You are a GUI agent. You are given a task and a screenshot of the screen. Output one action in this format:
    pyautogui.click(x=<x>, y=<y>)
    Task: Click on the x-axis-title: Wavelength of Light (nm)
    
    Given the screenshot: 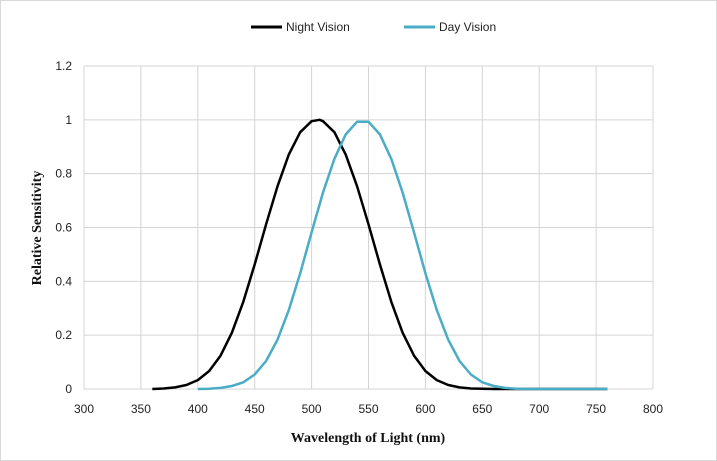 What is the action you would take?
    pyautogui.click(x=368, y=438)
    